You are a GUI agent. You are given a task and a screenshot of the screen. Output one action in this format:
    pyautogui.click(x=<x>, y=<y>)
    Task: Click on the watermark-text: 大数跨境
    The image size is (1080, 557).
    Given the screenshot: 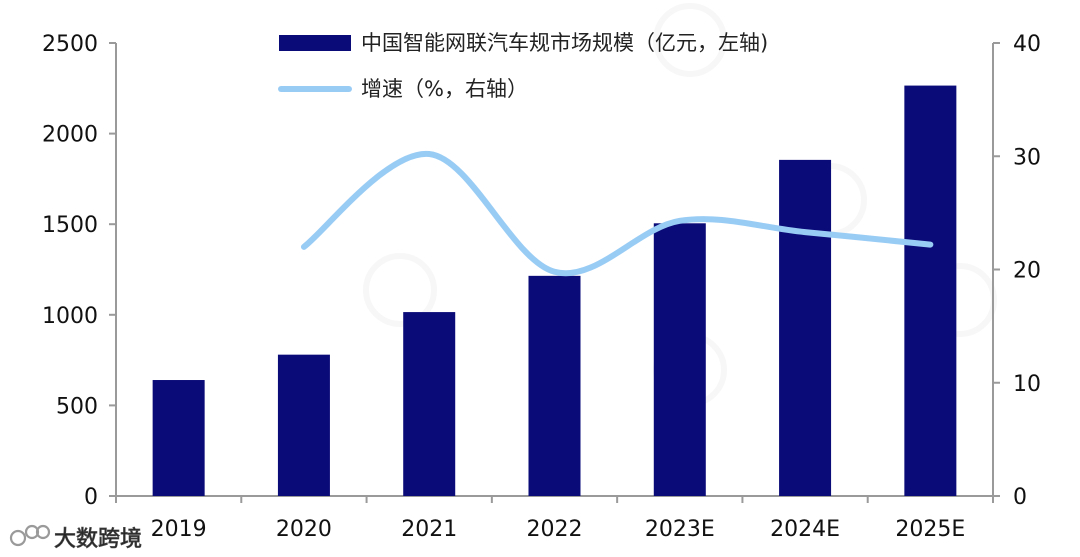 What is the action you would take?
    pyautogui.click(x=98, y=539)
    